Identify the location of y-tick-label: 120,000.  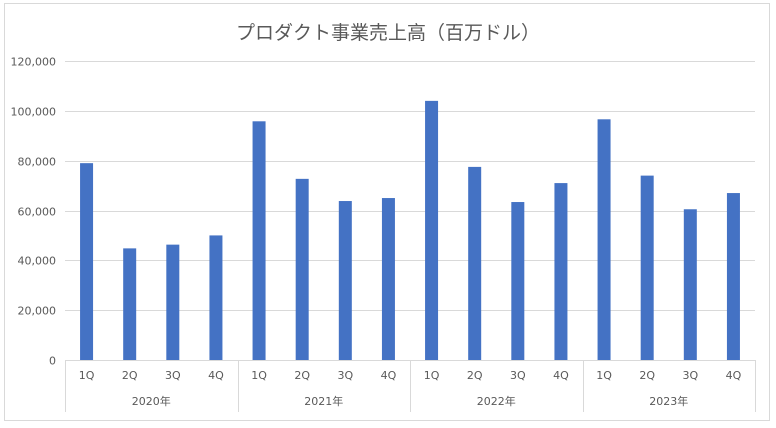
(34, 62).